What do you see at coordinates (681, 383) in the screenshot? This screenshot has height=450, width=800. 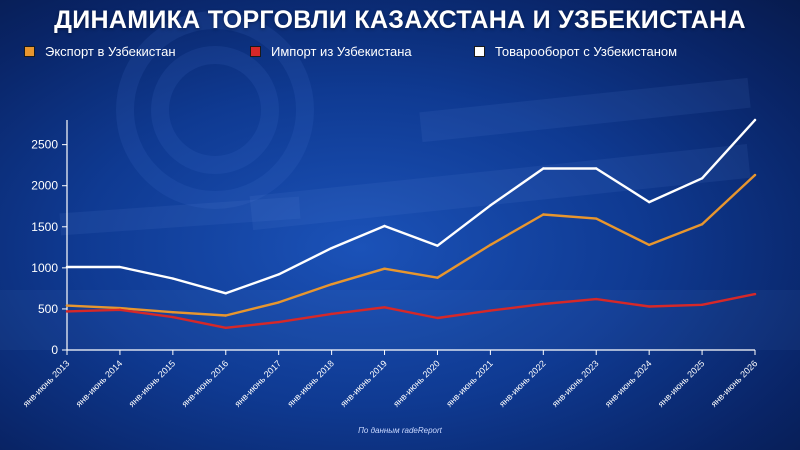 I see `x-tick-label: янв-июнь 2025` at bounding box center [681, 383].